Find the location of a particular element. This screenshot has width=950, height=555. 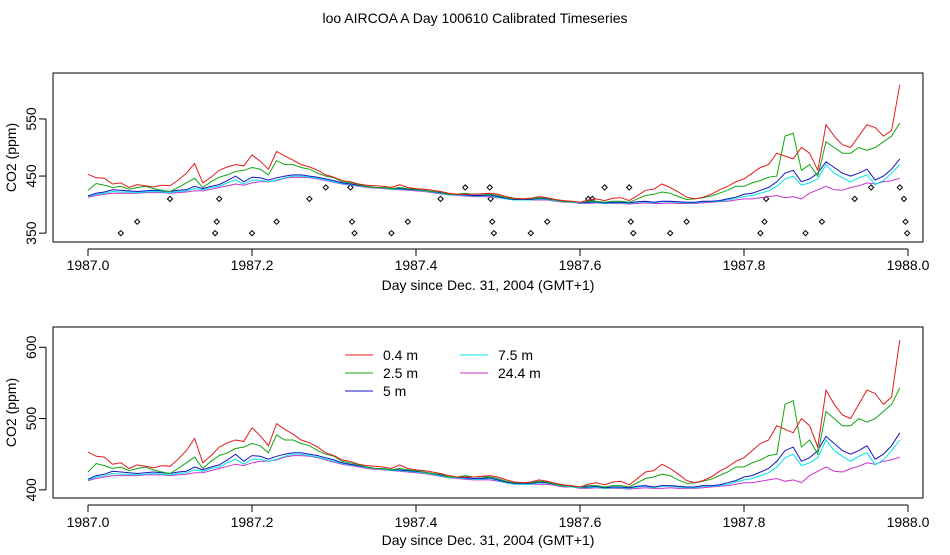

top-series-line-2-5-m is located at coordinates (494, 162).